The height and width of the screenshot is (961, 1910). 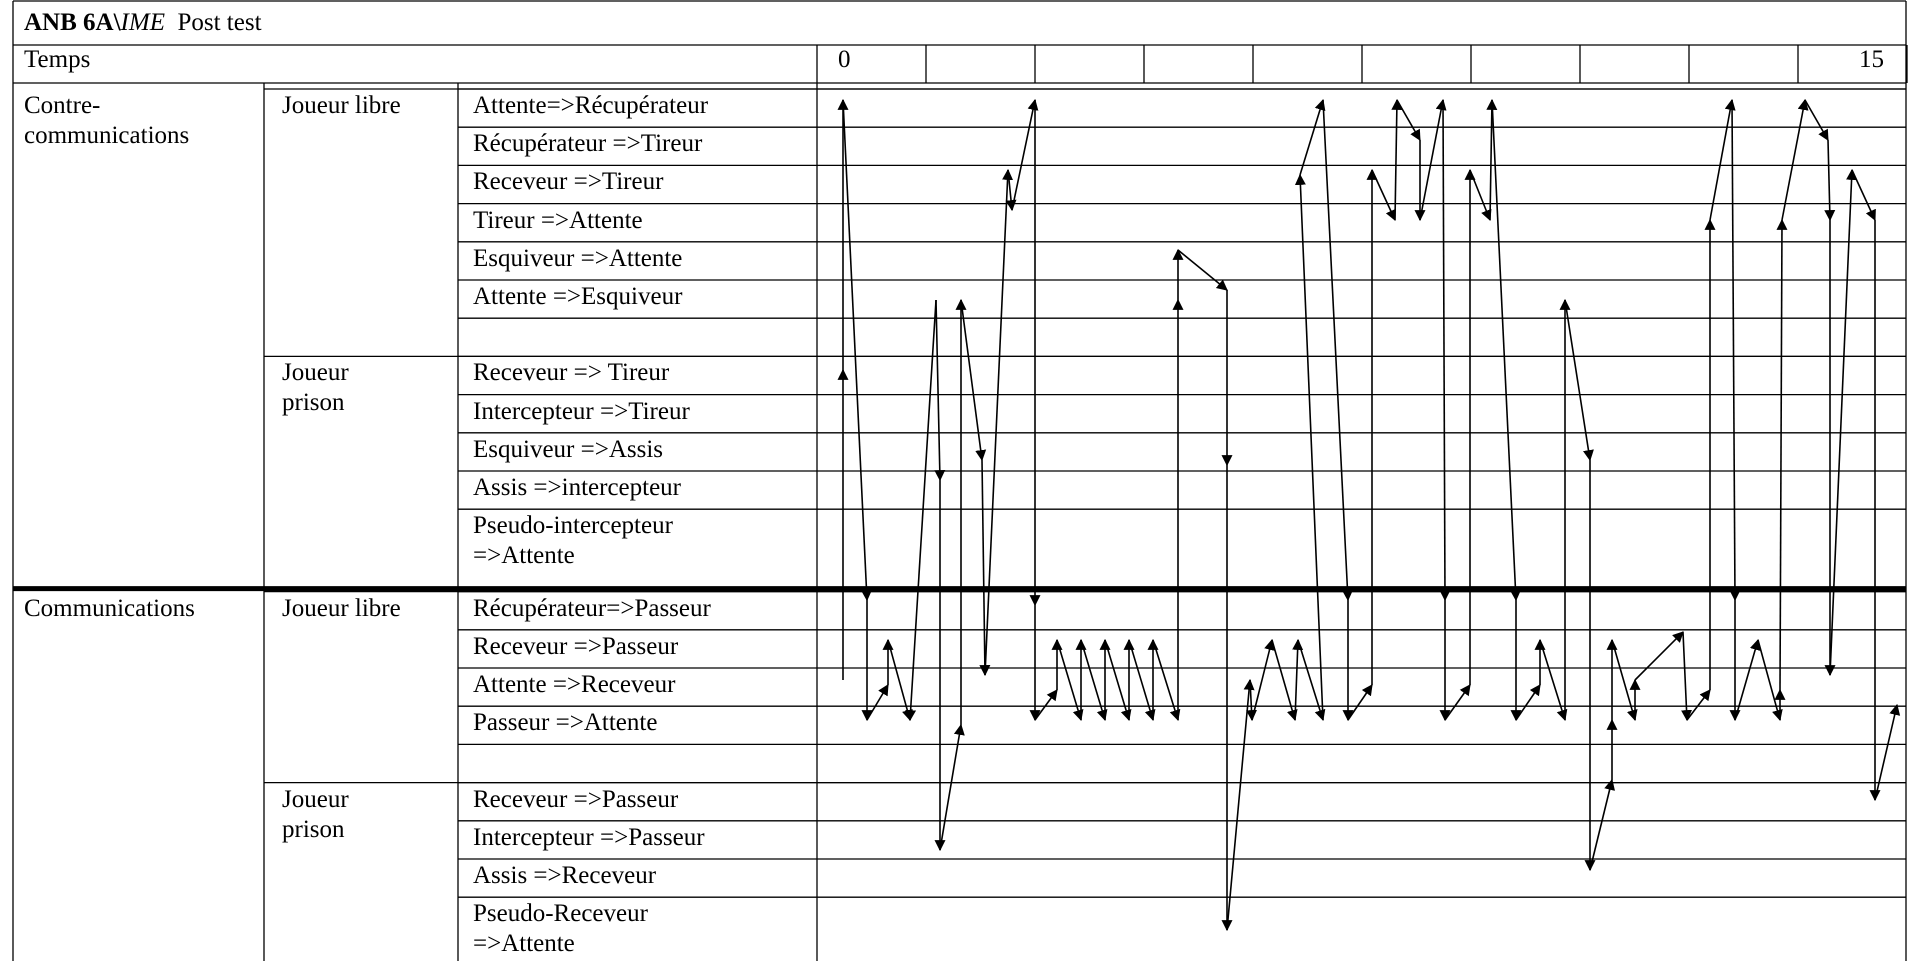 I want to click on title-phase: Post test, so click(x=219, y=22).